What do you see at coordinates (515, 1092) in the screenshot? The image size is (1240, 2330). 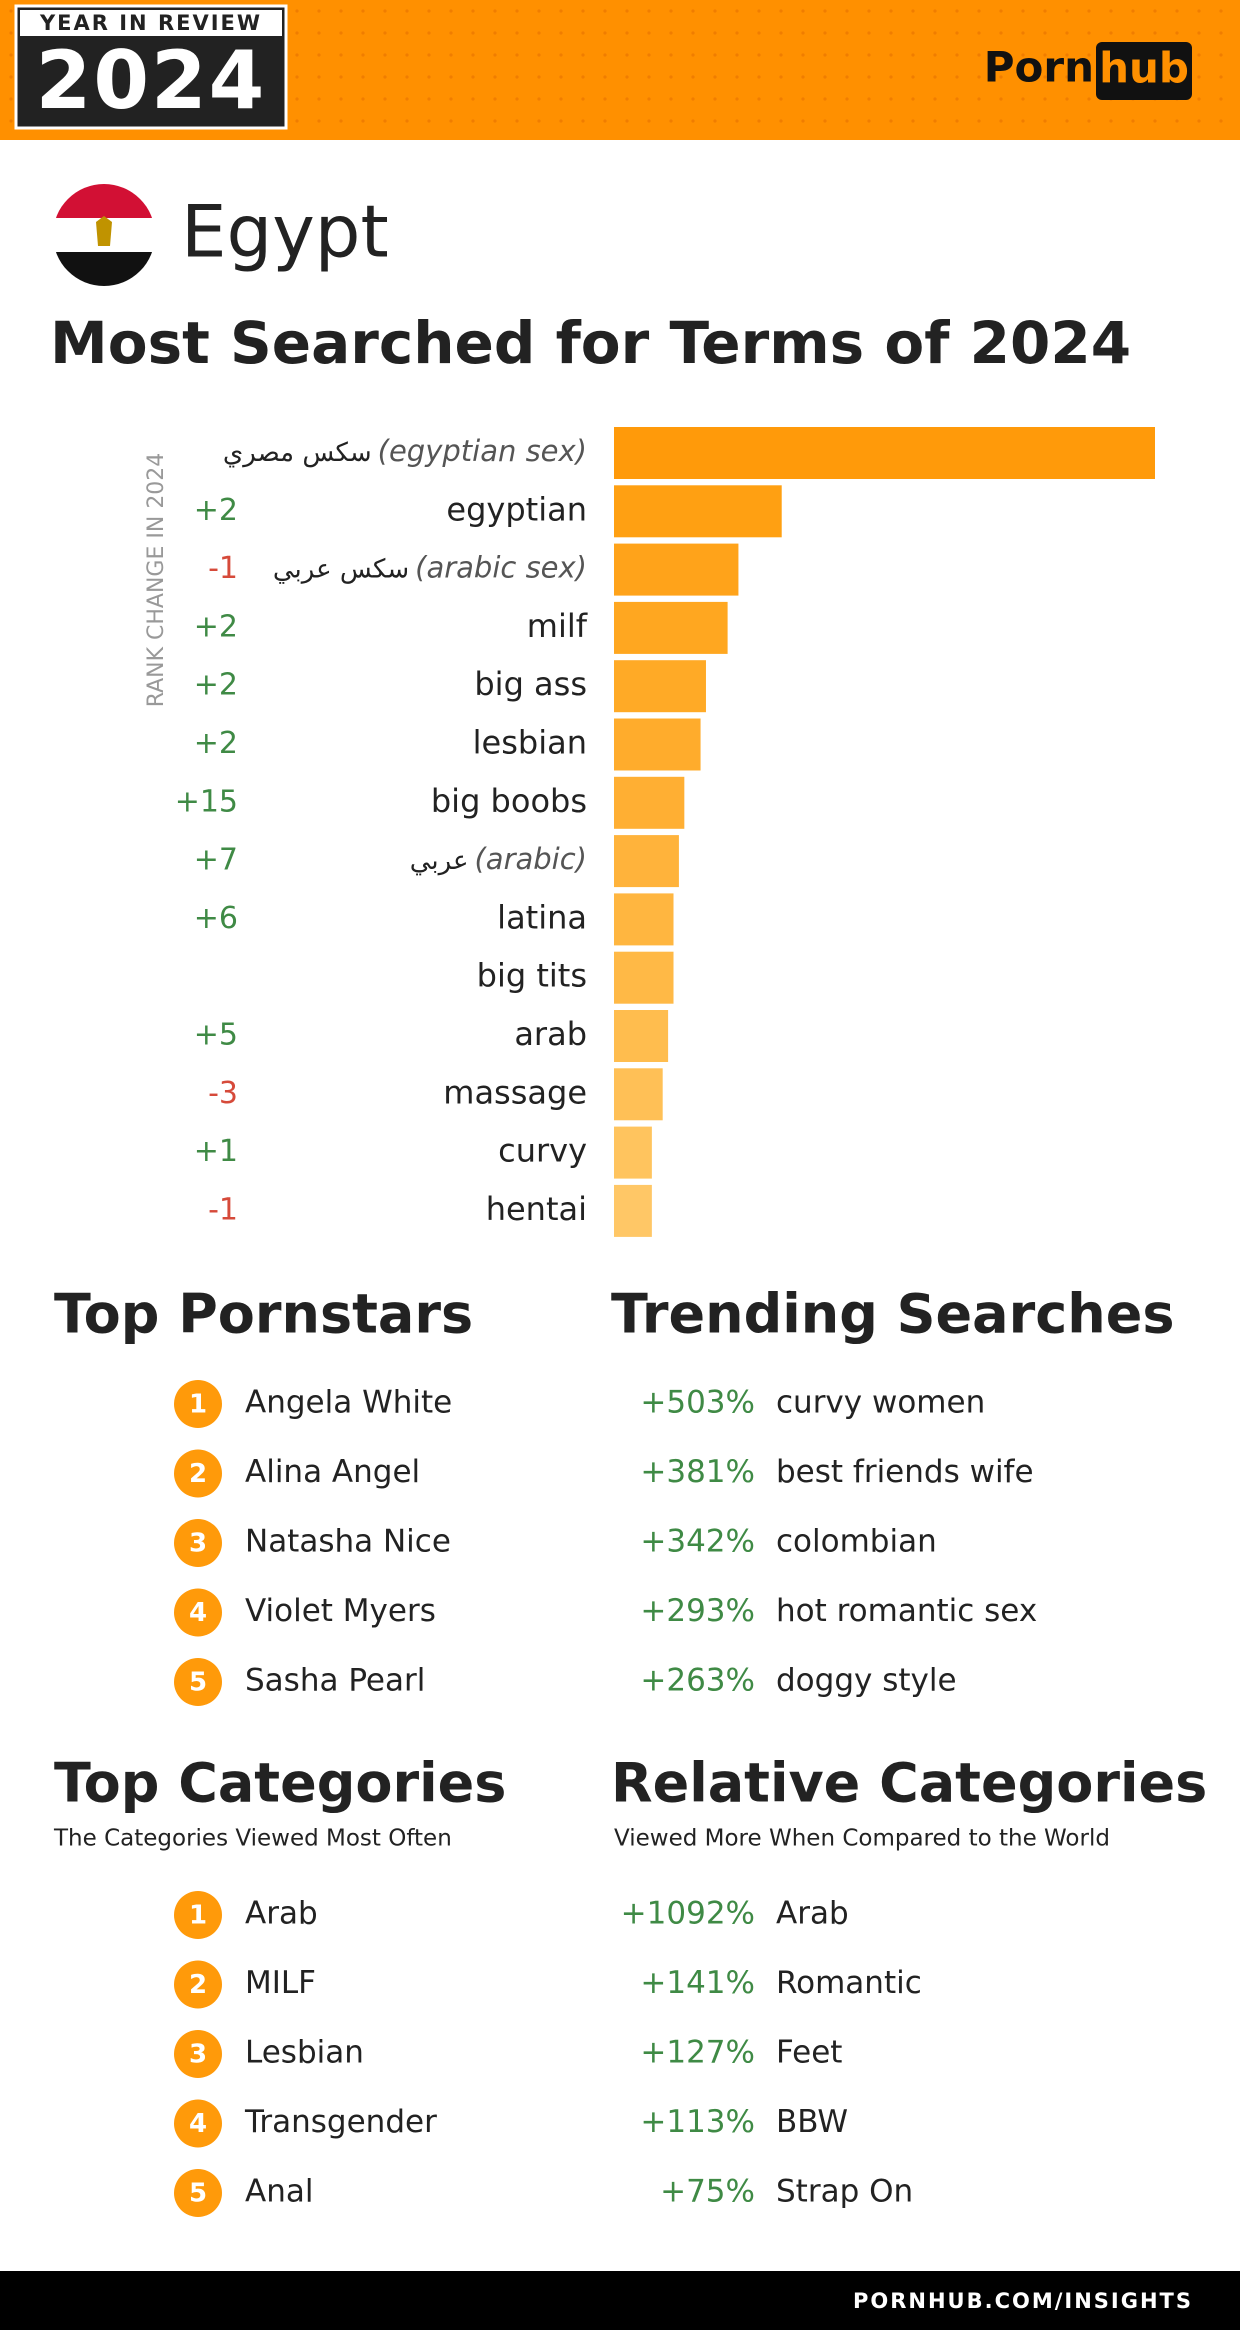 I see `category-label: massage` at bounding box center [515, 1092].